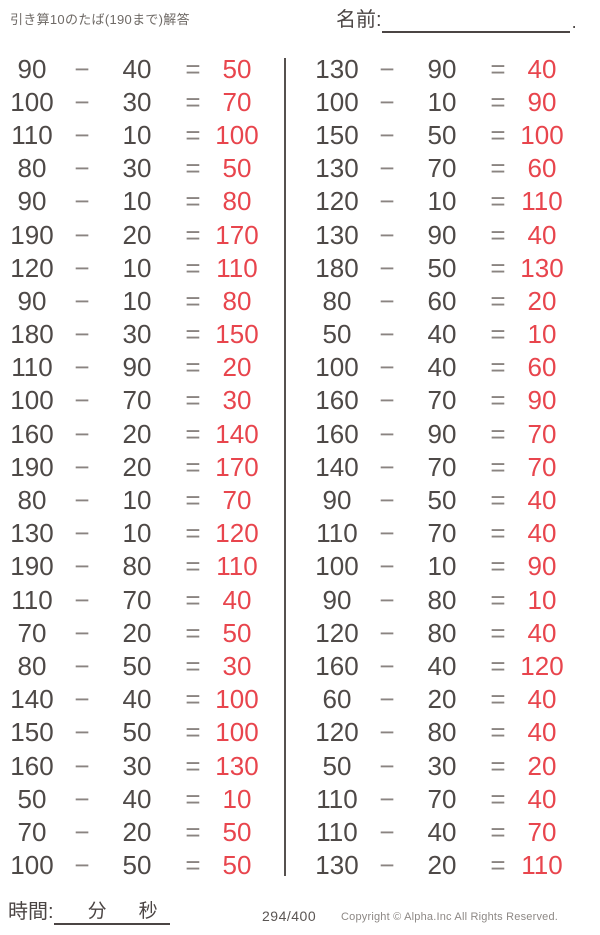  Describe the element at coordinates (542, 367) in the screenshot. I see `answer-value: 60` at that location.